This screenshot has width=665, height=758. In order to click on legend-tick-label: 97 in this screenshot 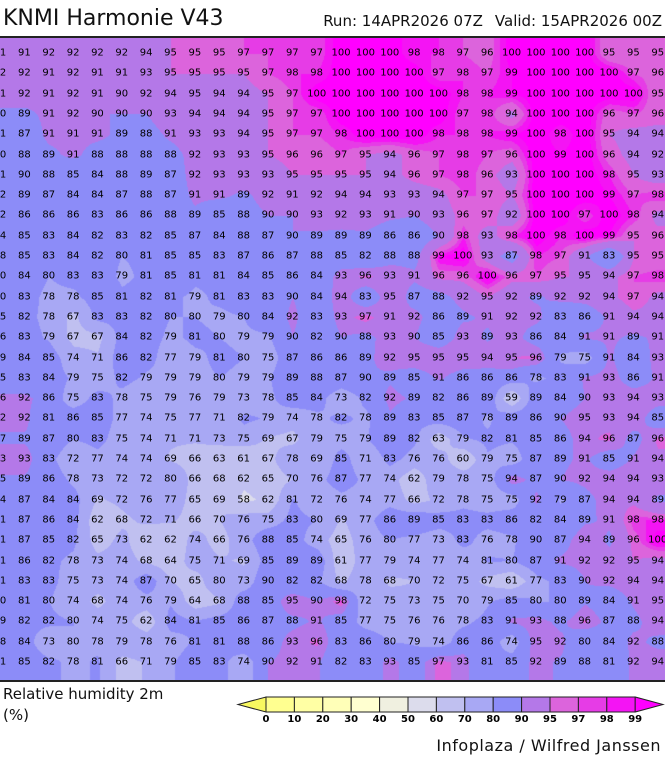, I will do `click(578, 719)`.